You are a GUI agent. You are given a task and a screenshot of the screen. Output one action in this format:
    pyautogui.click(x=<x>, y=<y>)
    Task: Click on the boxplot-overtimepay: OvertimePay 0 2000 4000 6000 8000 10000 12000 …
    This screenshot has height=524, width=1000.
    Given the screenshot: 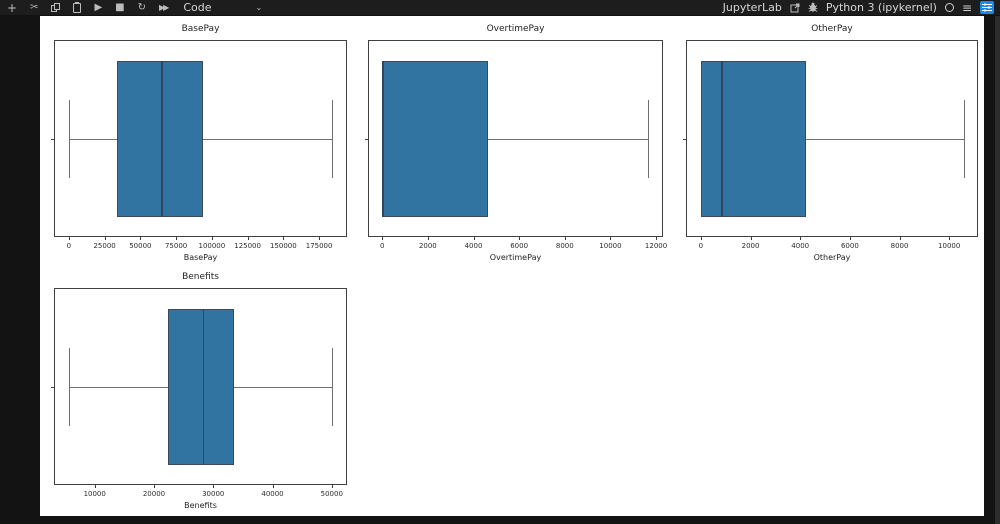 What is the action you would take?
    pyautogui.click(x=516, y=143)
    